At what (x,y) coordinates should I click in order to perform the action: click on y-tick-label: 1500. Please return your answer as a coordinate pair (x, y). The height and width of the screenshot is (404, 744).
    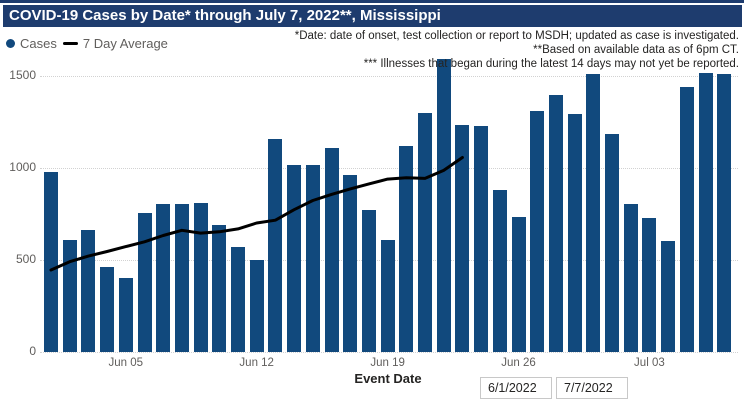
    Looking at the image, I should click on (22, 74).